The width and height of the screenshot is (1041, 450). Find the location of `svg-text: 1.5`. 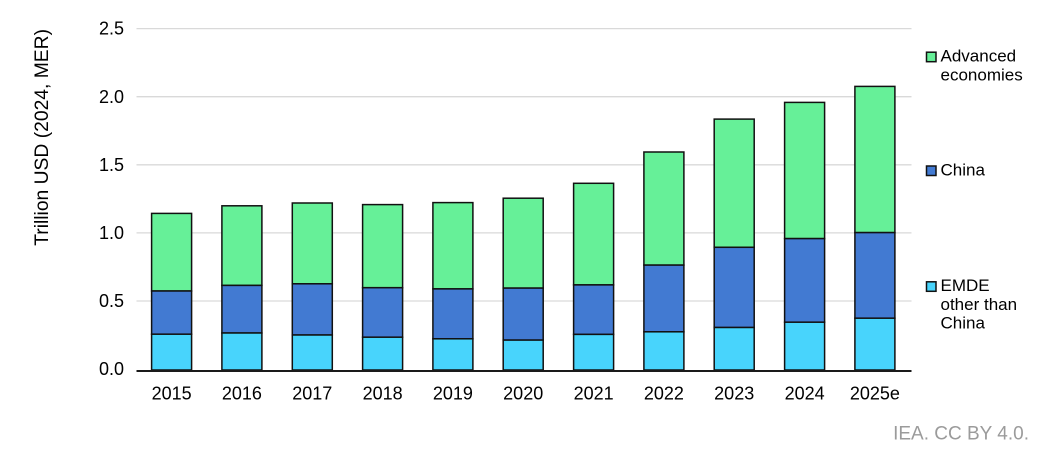

svg-text: 1.5 is located at coordinates (111, 165).